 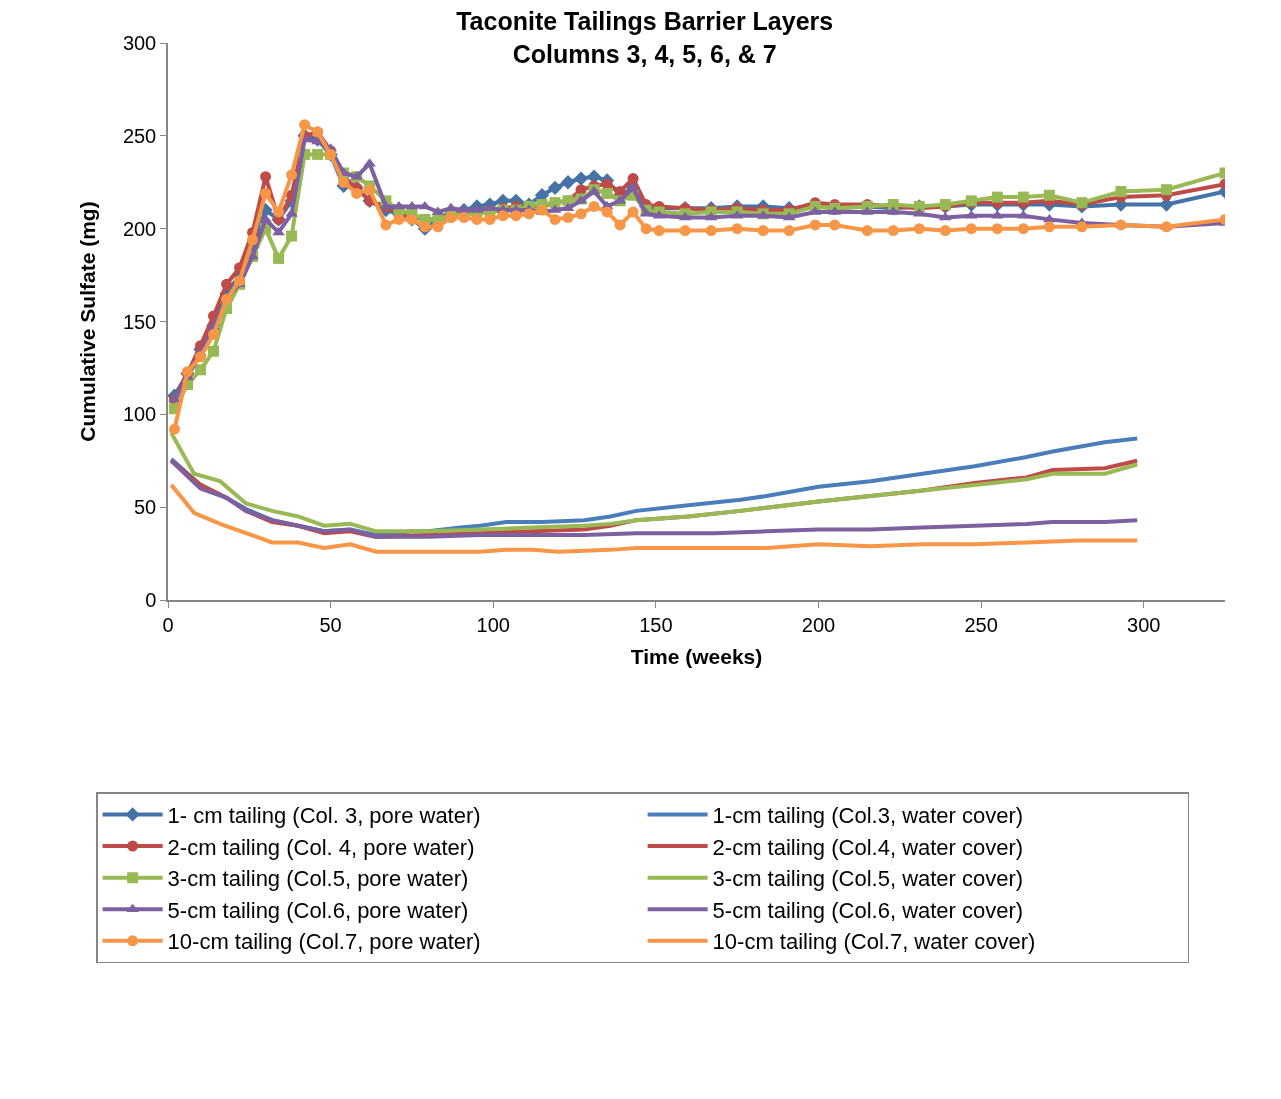 I want to click on x-axis-title: Time (weeks), so click(x=696, y=657).